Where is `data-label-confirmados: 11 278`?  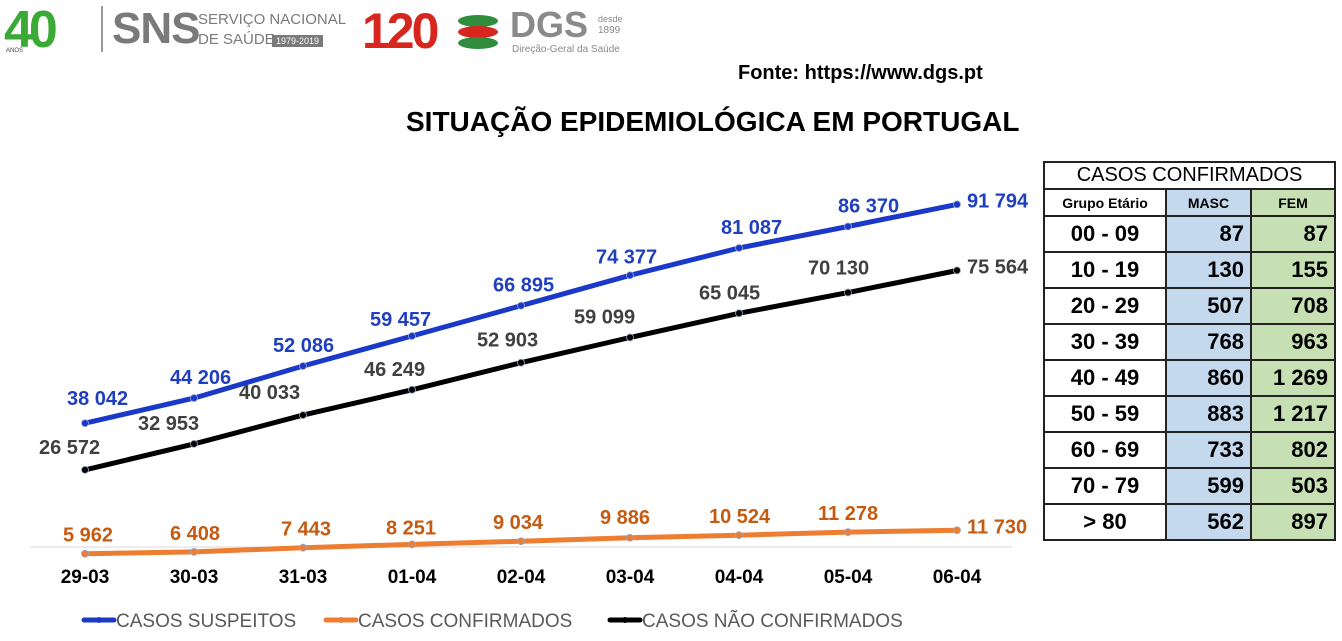 data-label-confirmados: 11 278 is located at coordinates (848, 514).